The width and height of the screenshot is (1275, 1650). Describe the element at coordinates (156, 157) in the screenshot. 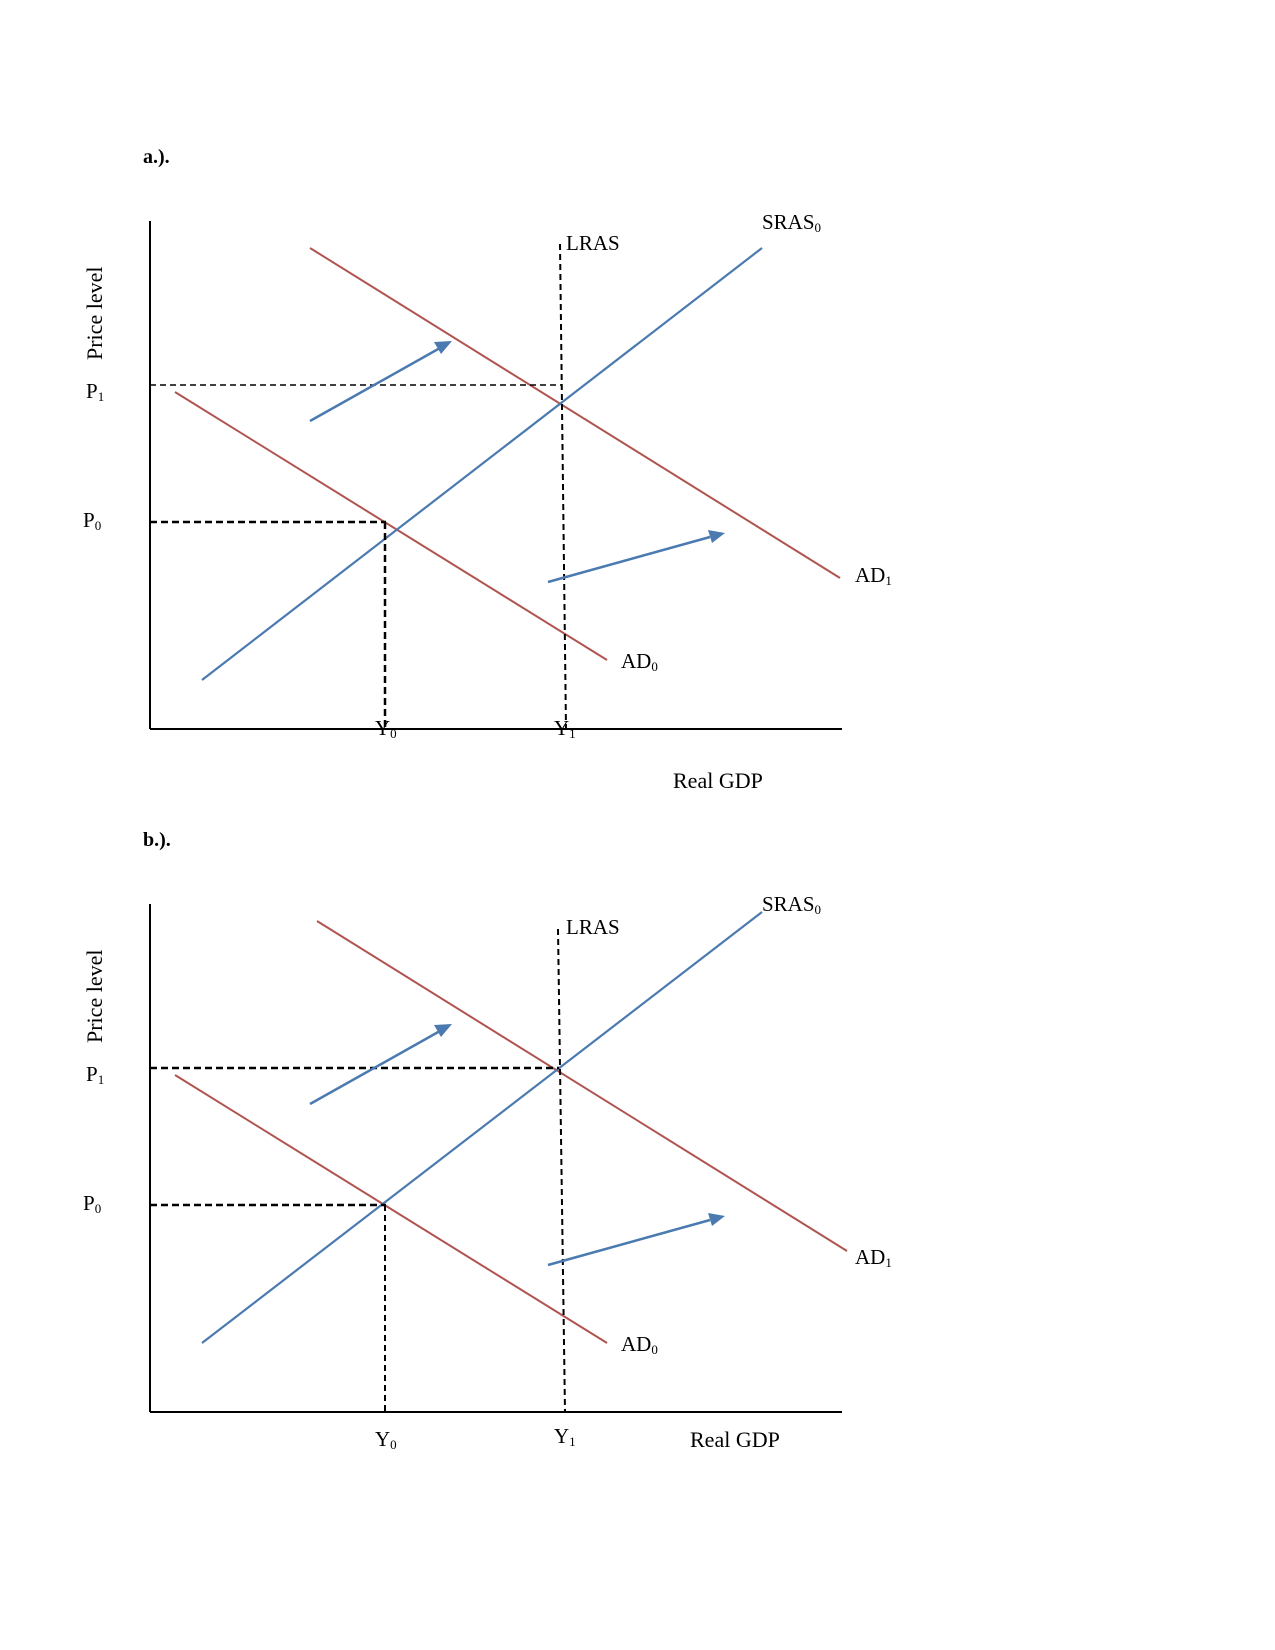

I see `panel-a-label: a.).` at that location.